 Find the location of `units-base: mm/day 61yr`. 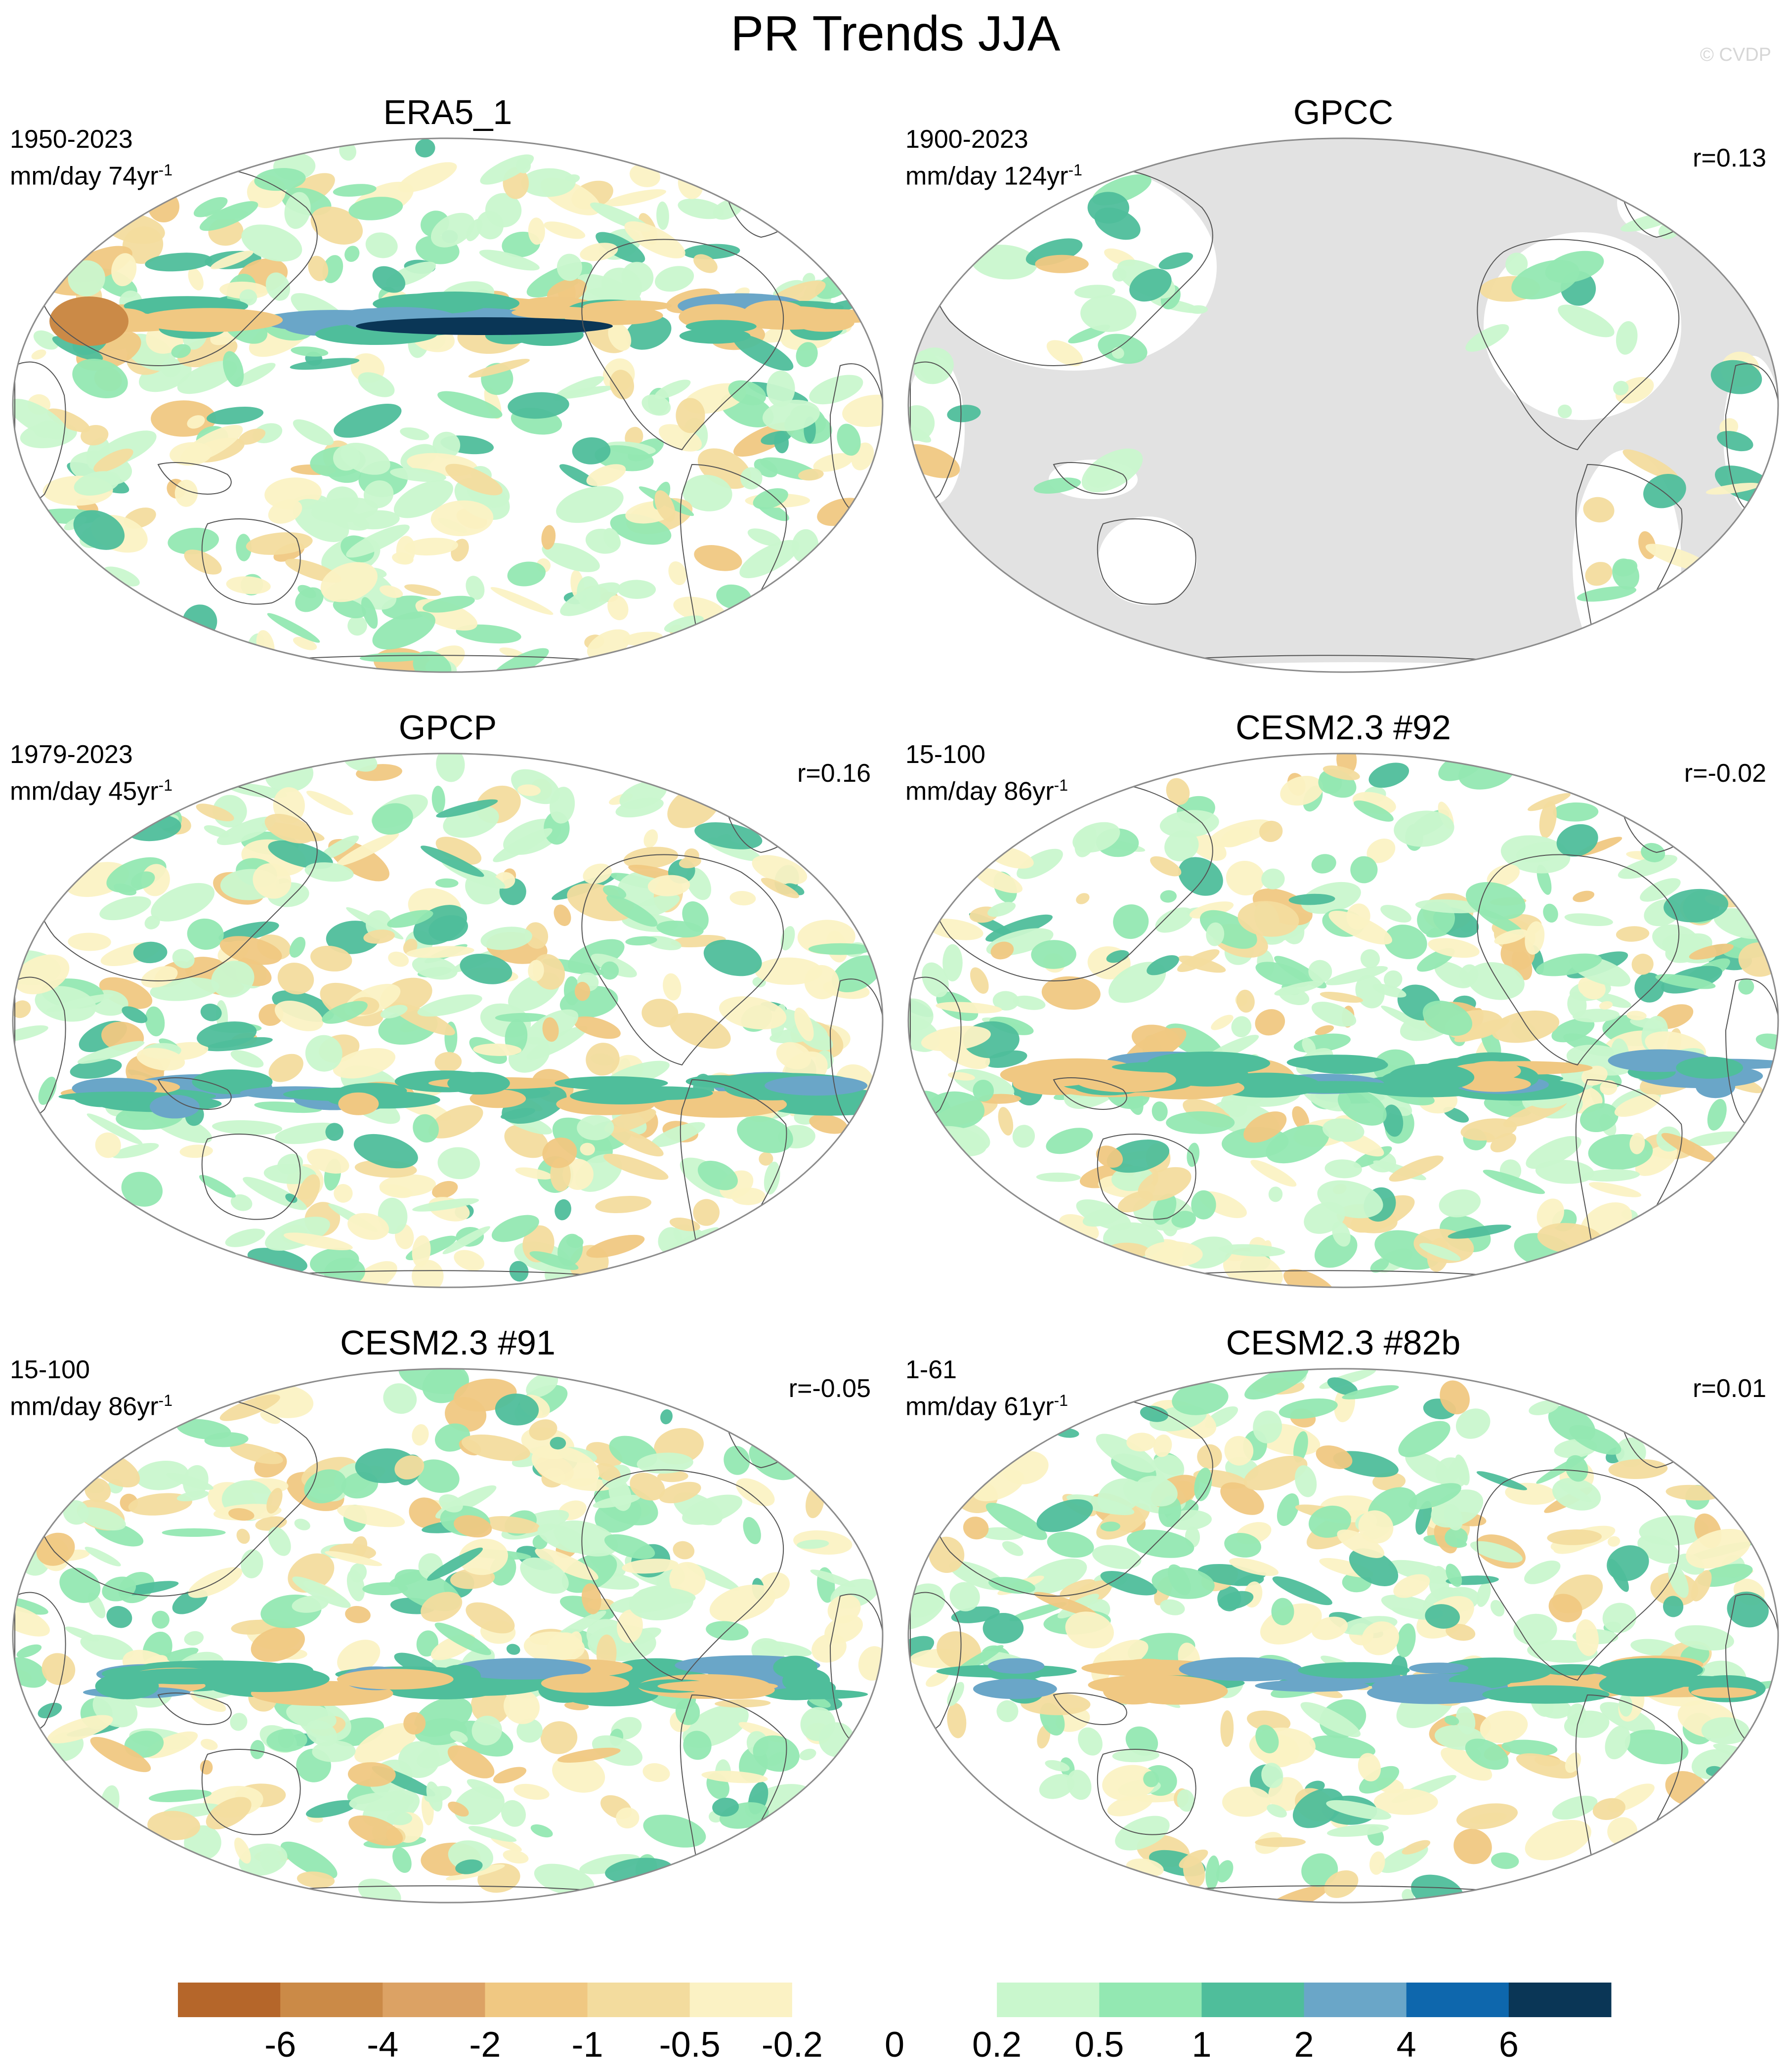

units-base: mm/day 61yr is located at coordinates (980, 1406).